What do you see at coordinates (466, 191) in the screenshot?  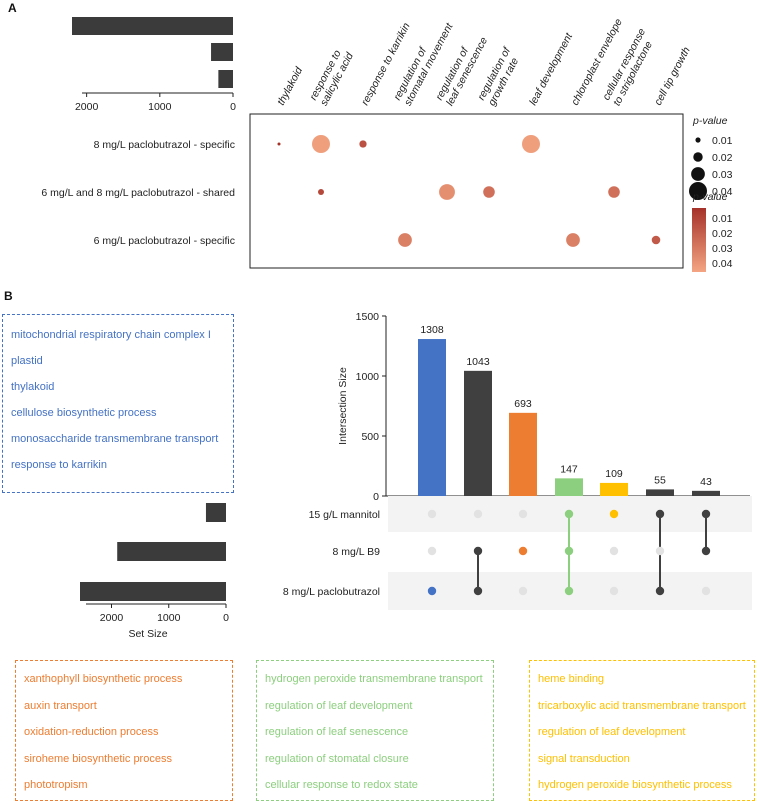 I see `dot-plot-frame` at bounding box center [466, 191].